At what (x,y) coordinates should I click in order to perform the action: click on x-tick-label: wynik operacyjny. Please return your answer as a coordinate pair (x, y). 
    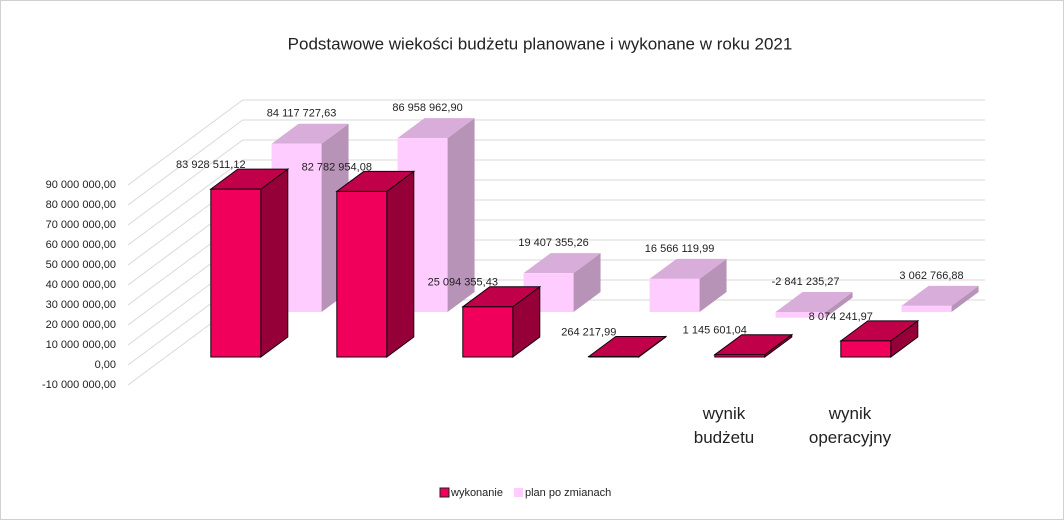
    Looking at the image, I should click on (850, 425).